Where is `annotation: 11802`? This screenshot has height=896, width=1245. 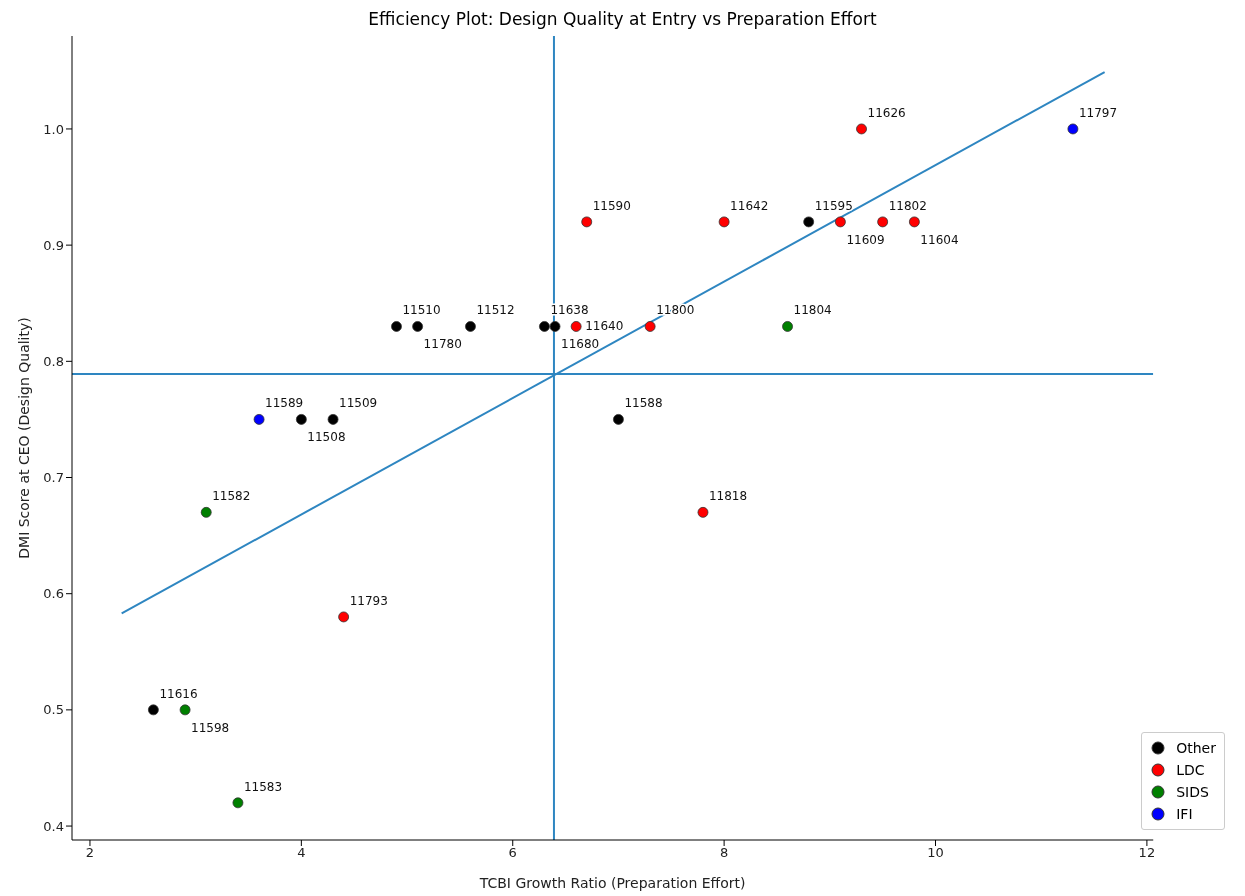 annotation: 11802 is located at coordinates (907, 205).